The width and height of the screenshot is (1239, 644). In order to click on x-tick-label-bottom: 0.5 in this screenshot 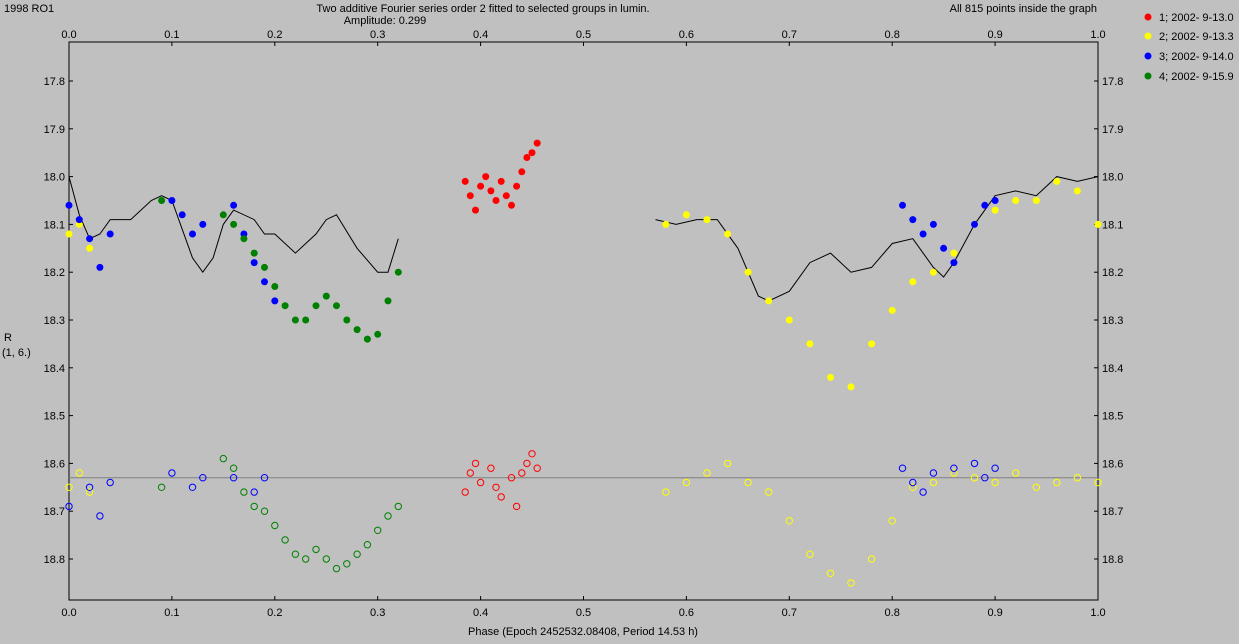, I will do `click(583, 613)`.